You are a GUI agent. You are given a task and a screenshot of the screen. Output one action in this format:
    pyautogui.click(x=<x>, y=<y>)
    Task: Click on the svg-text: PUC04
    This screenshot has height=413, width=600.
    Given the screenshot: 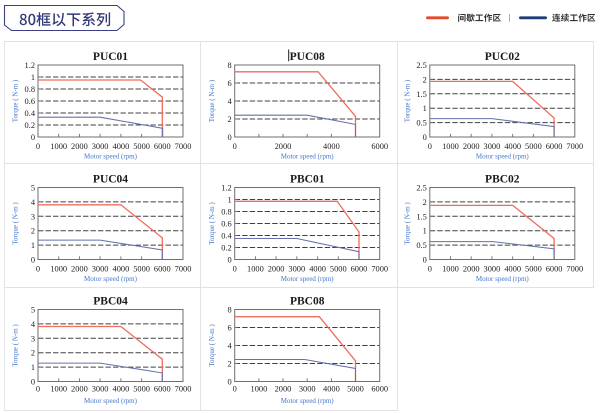 What is the action you would take?
    pyautogui.click(x=110, y=180)
    